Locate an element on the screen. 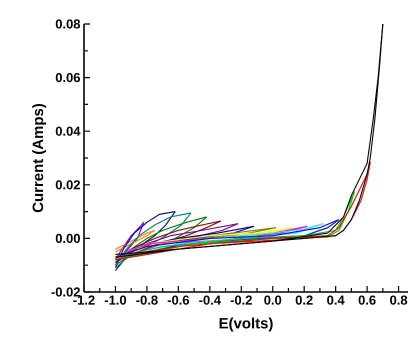 This screenshot has width=418, height=350. x-tick-label: 0.8 is located at coordinates (399, 300).